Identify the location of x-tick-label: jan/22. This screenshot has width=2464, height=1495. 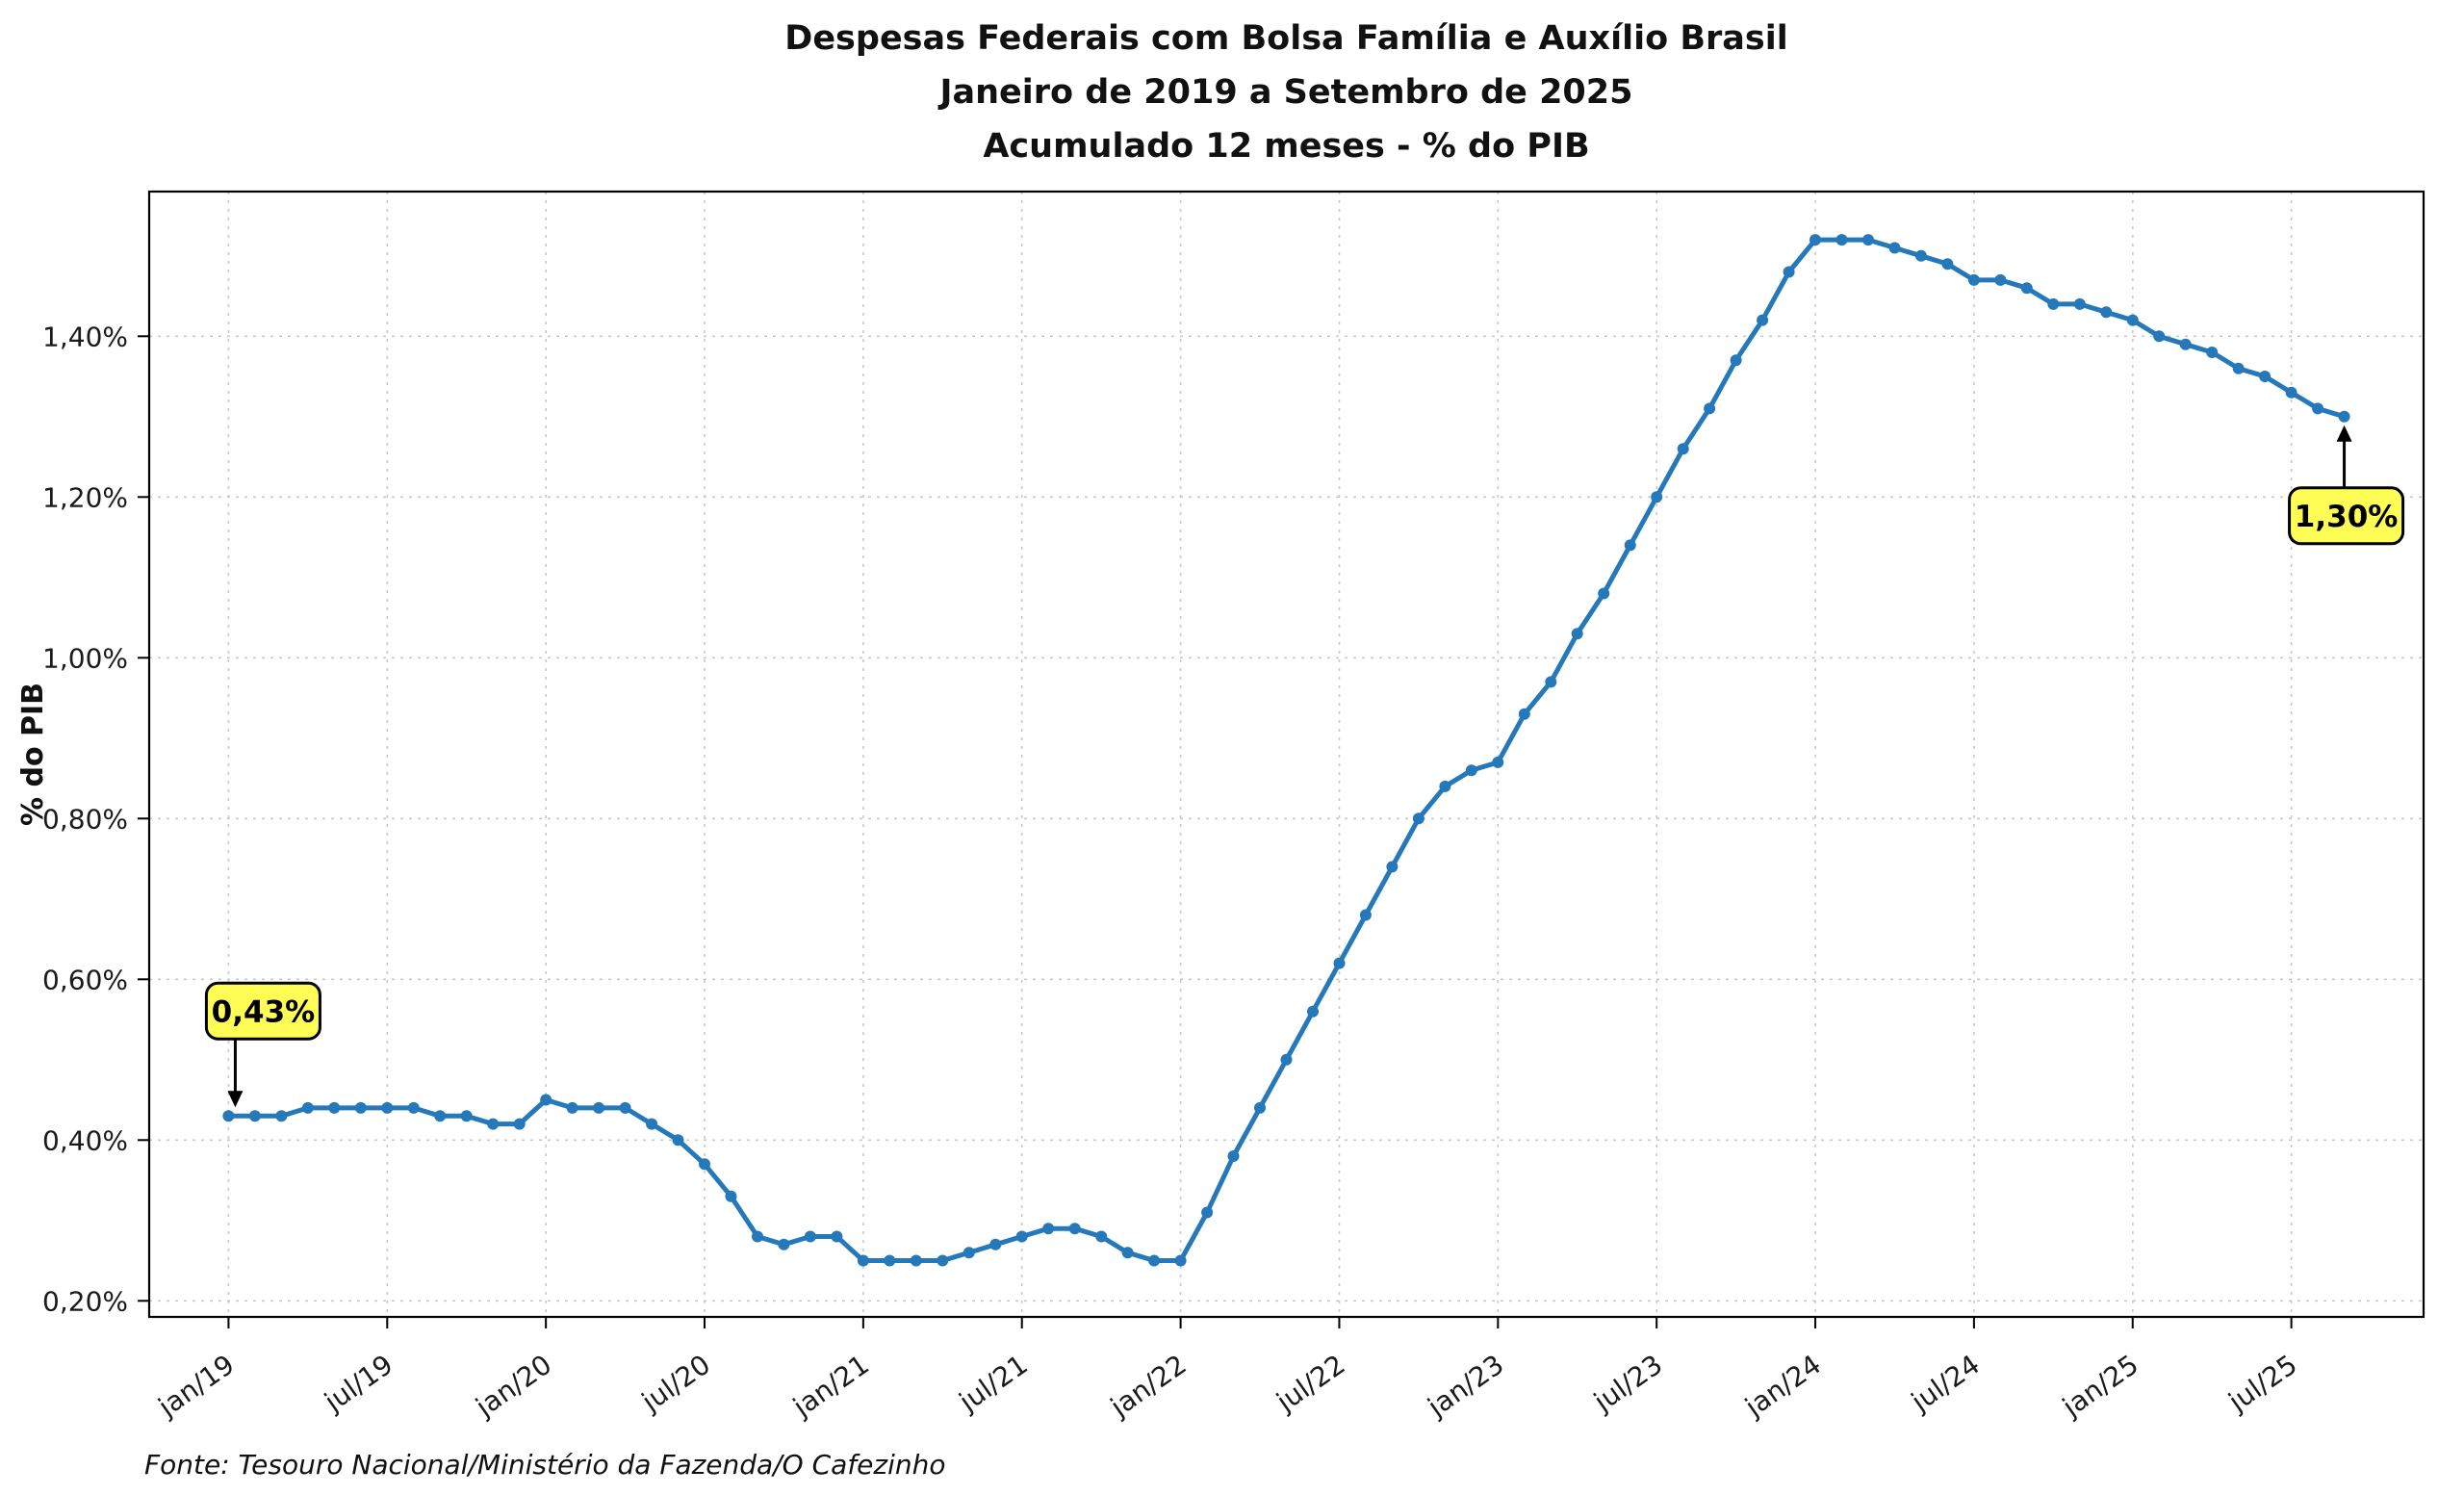
(1148, 1386).